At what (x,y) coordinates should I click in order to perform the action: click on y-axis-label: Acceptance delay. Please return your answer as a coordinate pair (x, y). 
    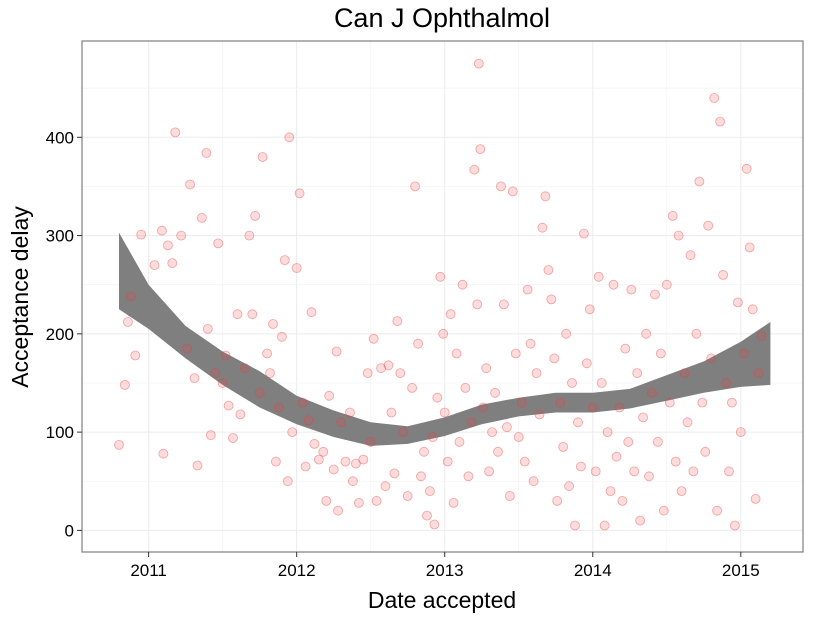
    Looking at the image, I should click on (20, 297).